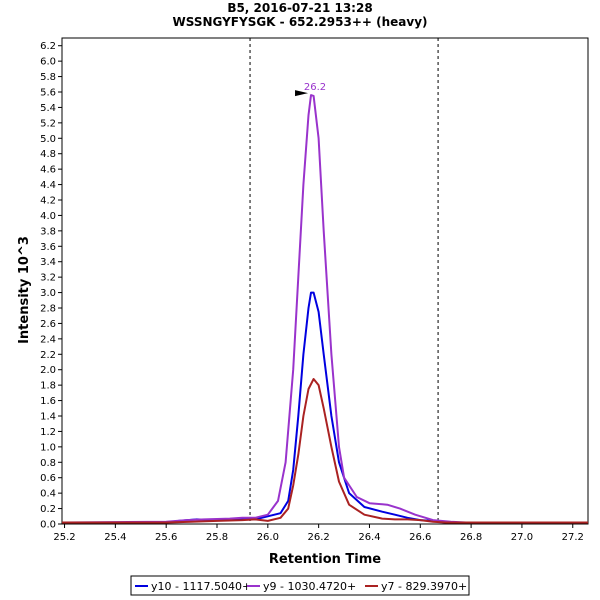  I want to click on y-tick-label: 5.2, so click(48, 123).